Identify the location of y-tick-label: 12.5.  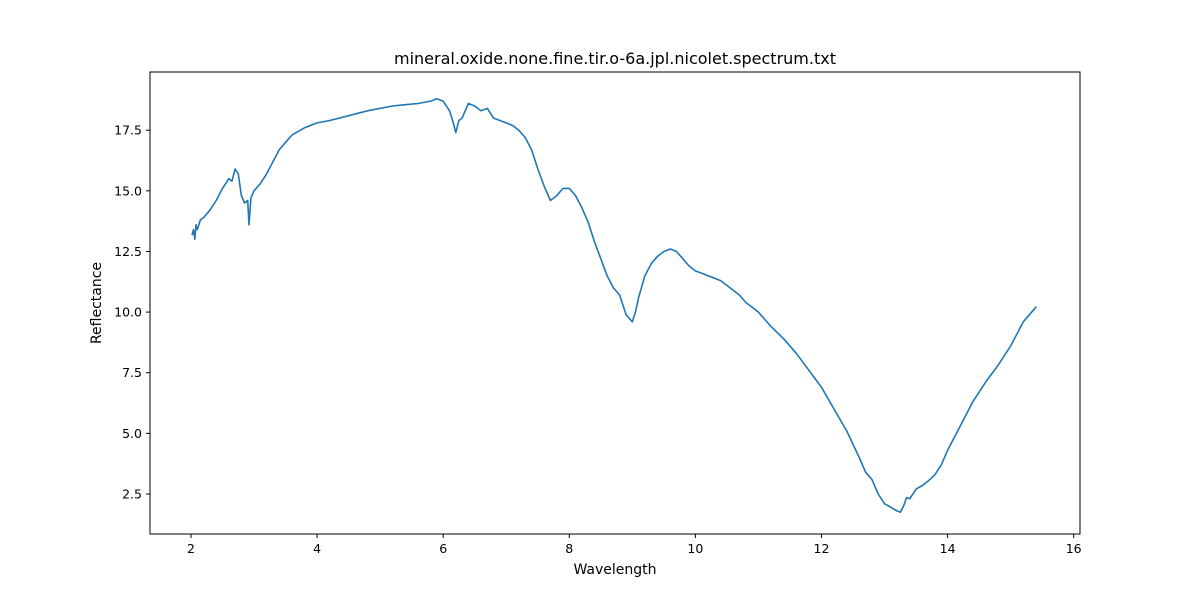
(128, 251).